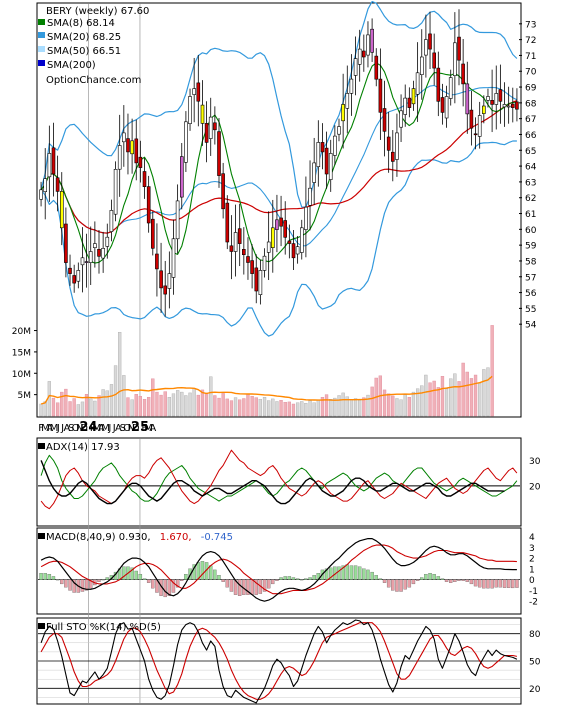 The width and height of the screenshot is (566, 706). Describe the element at coordinates (71, 428) in the screenshot. I see `x-axis-label: S` at that location.